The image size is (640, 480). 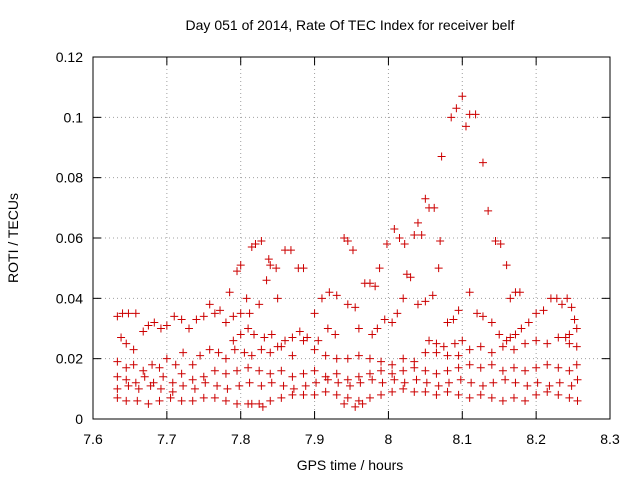 I want to click on y-tick-label: 0.08, so click(x=69, y=178).